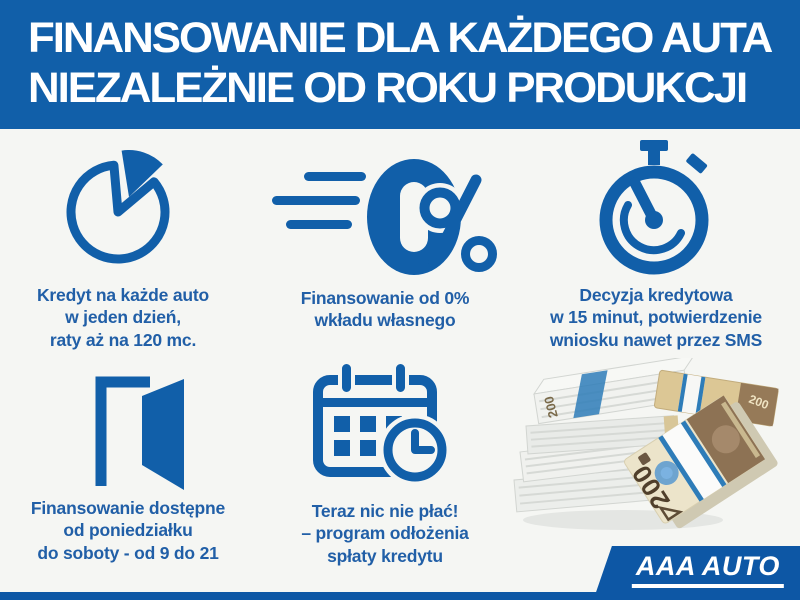 Image resolution: width=800 pixels, height=600 pixels. I want to click on money-stacks-image: 200 200 200, so click(646, 444).